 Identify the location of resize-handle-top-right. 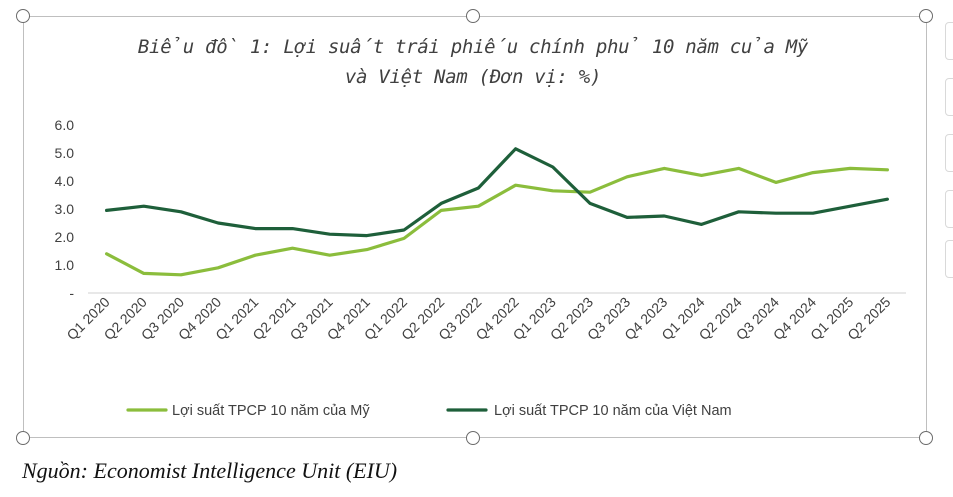
(926, 16).